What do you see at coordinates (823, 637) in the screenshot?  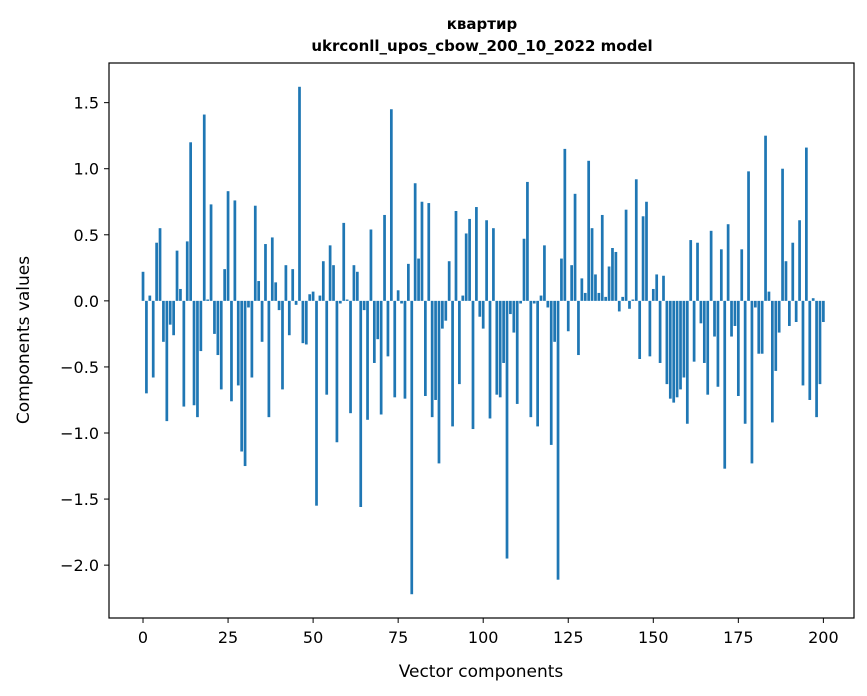 I see `x-tick-label-200: 200` at bounding box center [823, 637].